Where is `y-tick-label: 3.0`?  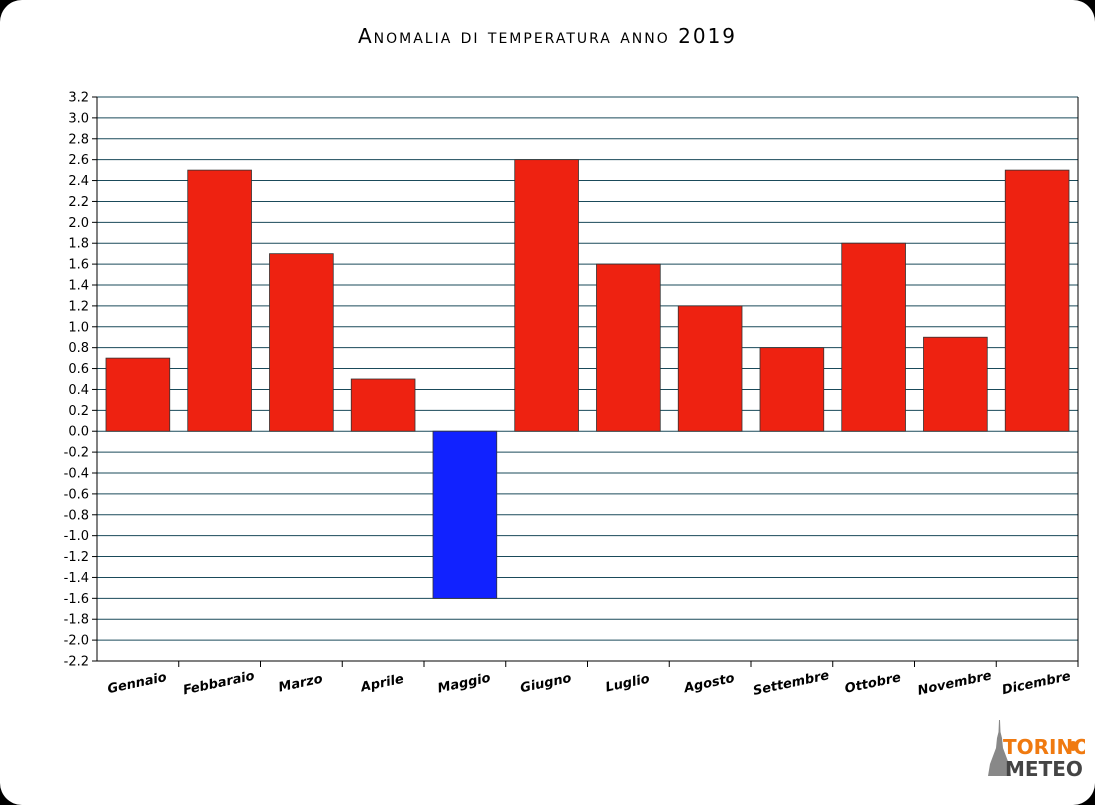 y-tick-label: 3.0 is located at coordinates (78, 118).